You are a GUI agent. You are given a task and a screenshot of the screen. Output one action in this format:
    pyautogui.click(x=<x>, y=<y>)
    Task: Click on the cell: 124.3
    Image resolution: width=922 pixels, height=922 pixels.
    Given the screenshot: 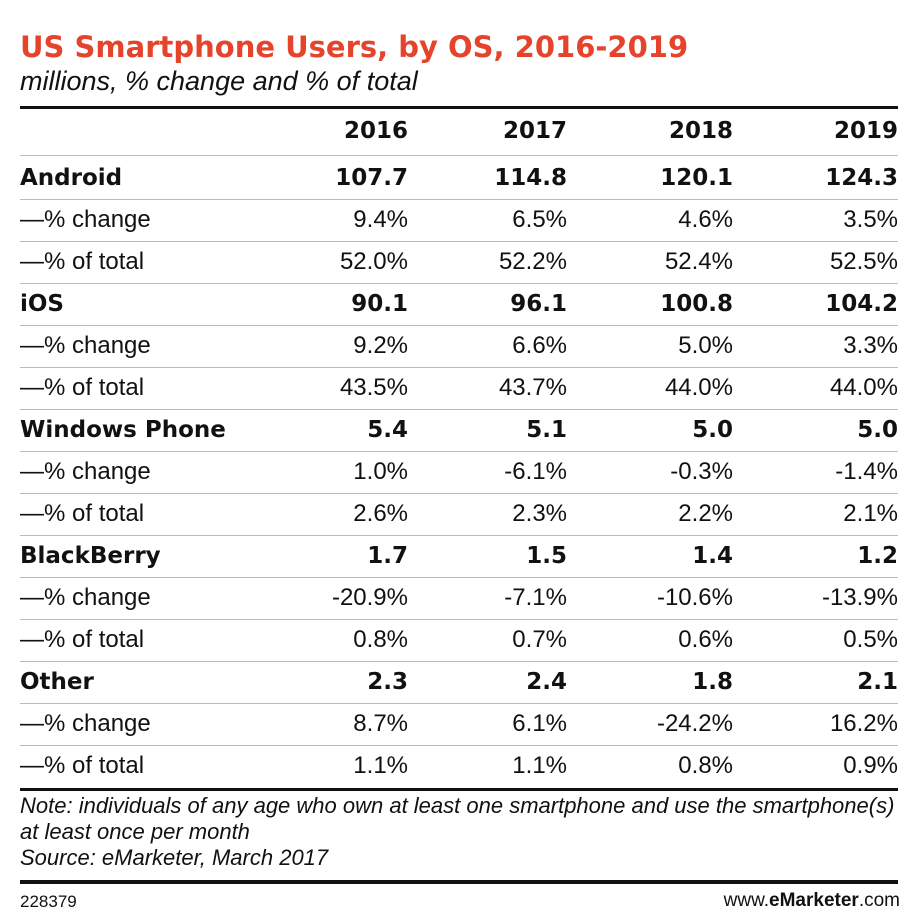 What is the action you would take?
    pyautogui.click(x=861, y=178)
    